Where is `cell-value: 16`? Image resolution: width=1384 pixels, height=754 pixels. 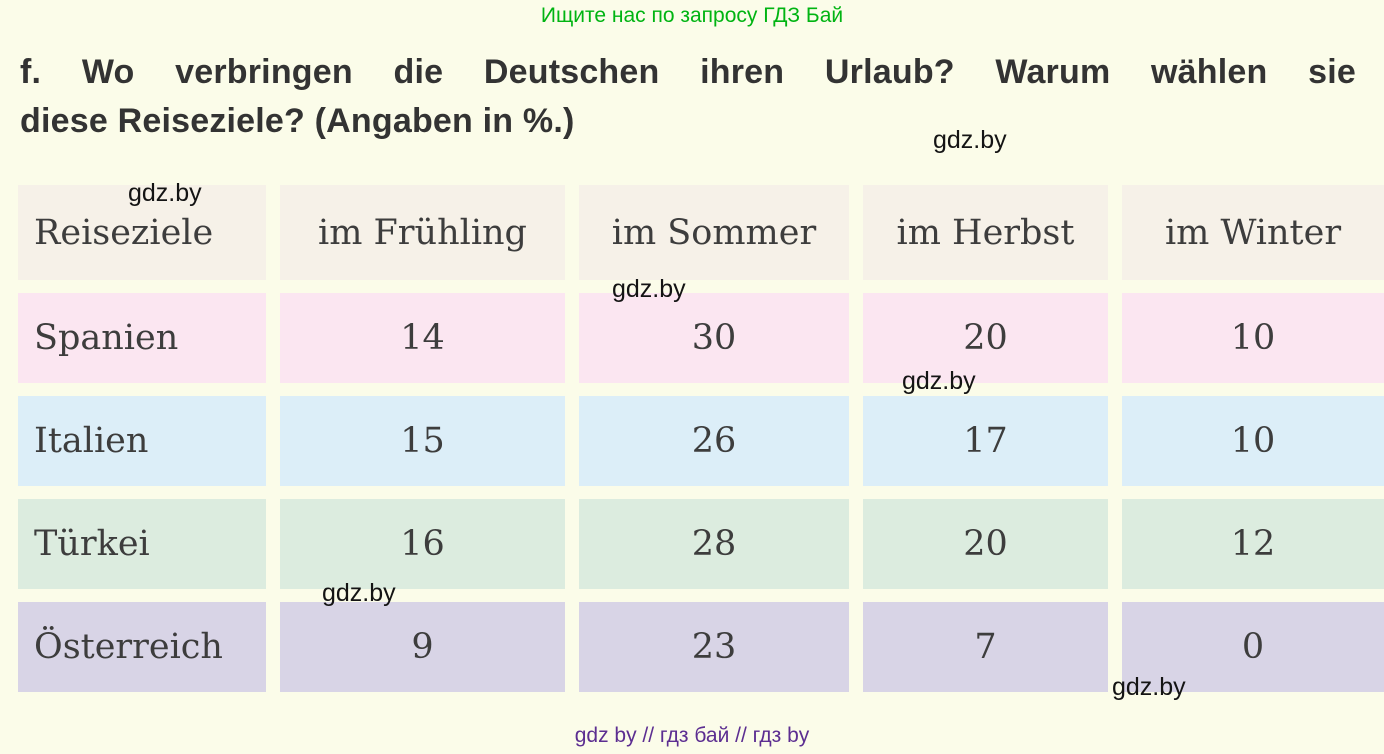 cell-value: 16 is located at coordinates (422, 544).